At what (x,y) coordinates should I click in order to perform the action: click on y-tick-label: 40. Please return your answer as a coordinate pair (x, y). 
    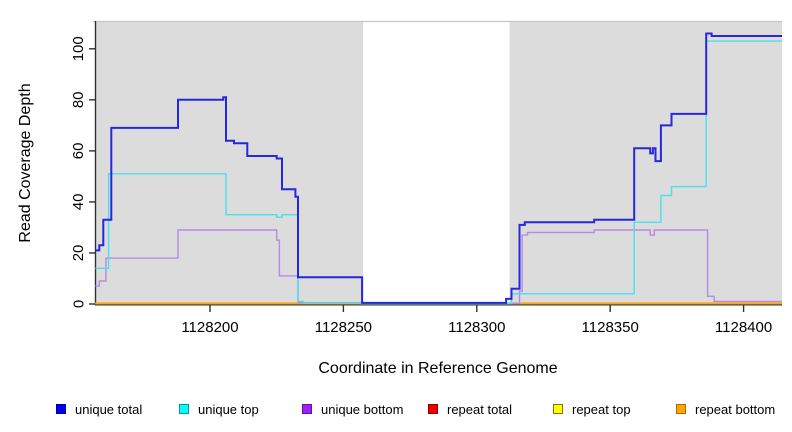
    Looking at the image, I should click on (78, 202).